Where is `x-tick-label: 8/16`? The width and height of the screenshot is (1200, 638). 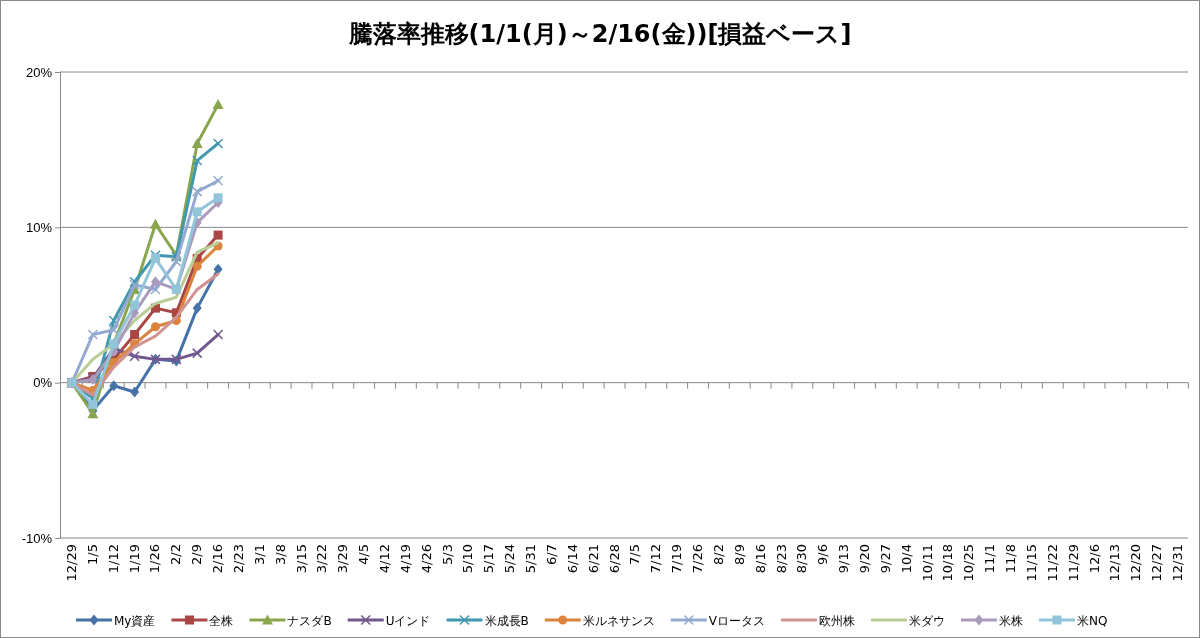 x-tick-label: 8/16 is located at coordinates (760, 559).